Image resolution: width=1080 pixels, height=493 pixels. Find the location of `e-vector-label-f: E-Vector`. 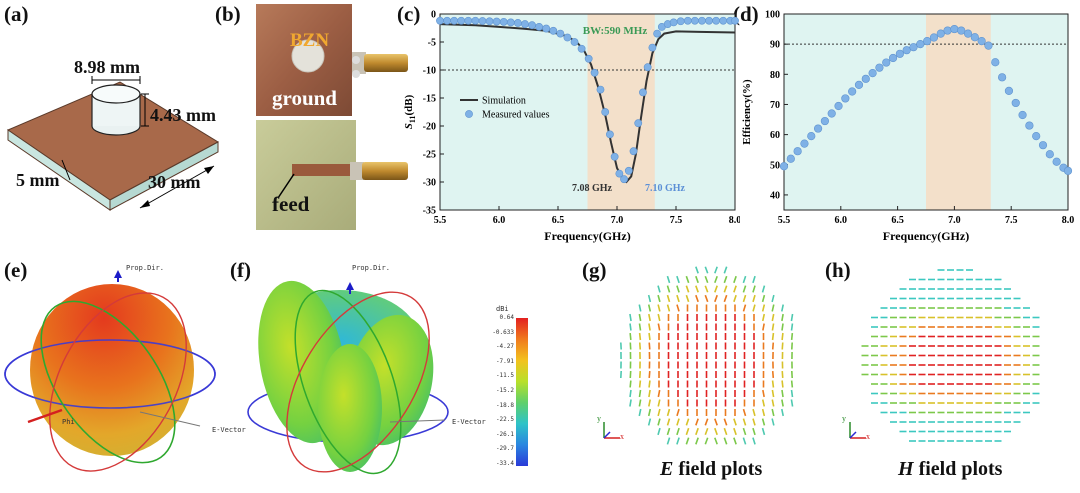

e-vector-label-f: E-Vector is located at coordinates (469, 422).